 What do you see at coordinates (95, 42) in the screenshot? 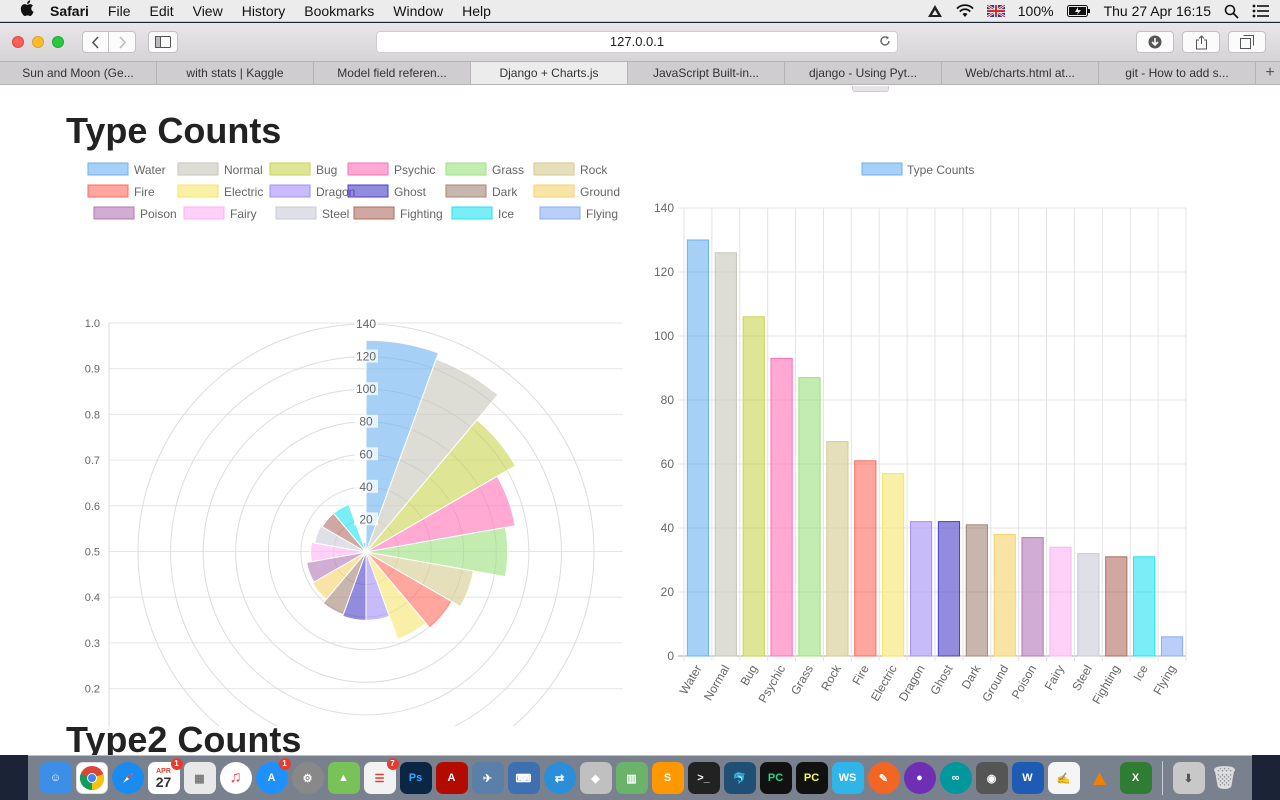
I see `back-button` at bounding box center [95, 42].